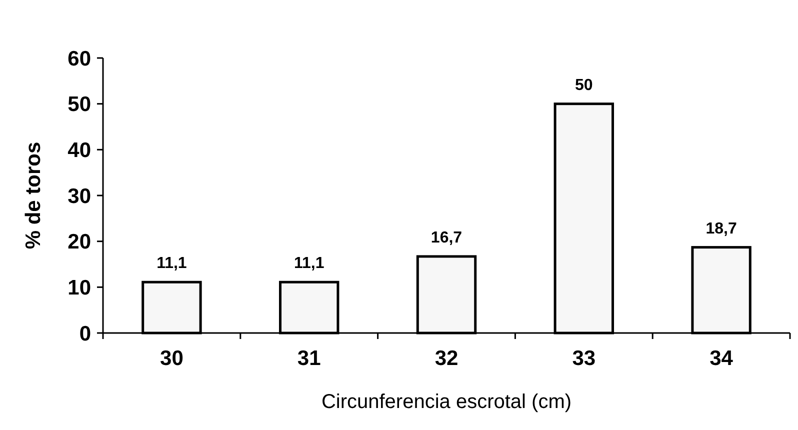  Describe the element at coordinates (33, 196) in the screenshot. I see `y-axis-title: % de toros` at that location.